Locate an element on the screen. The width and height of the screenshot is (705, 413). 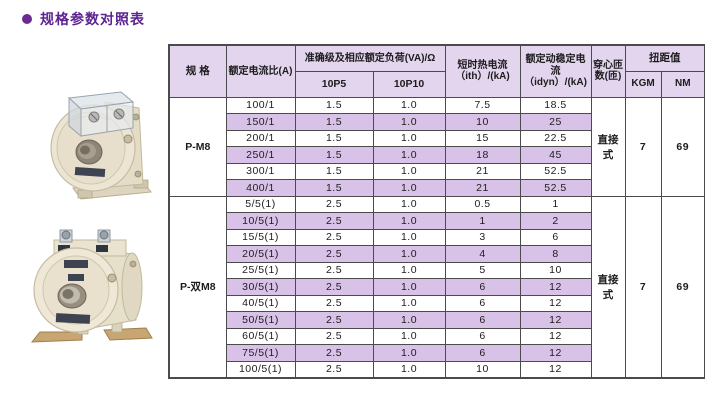
table-row: 10/5(1) 2.5 1.0 1 2 is located at coordinates (437, 221).